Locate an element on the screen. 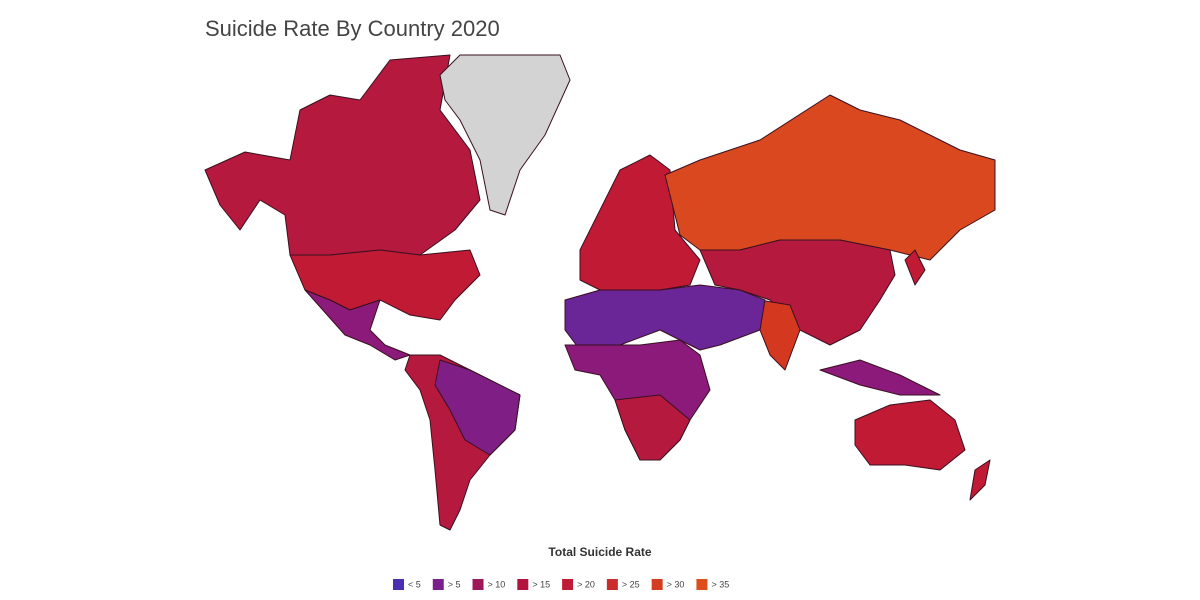 The width and height of the screenshot is (1200, 600). canada-alaska is located at coordinates (342, 155).